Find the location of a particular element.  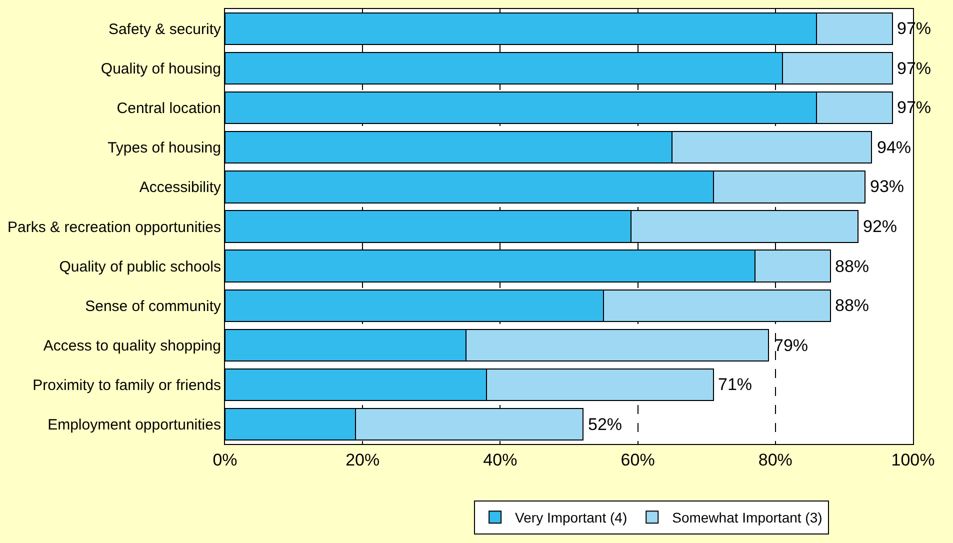

y-tick-label: Accessibility is located at coordinates (180, 187).